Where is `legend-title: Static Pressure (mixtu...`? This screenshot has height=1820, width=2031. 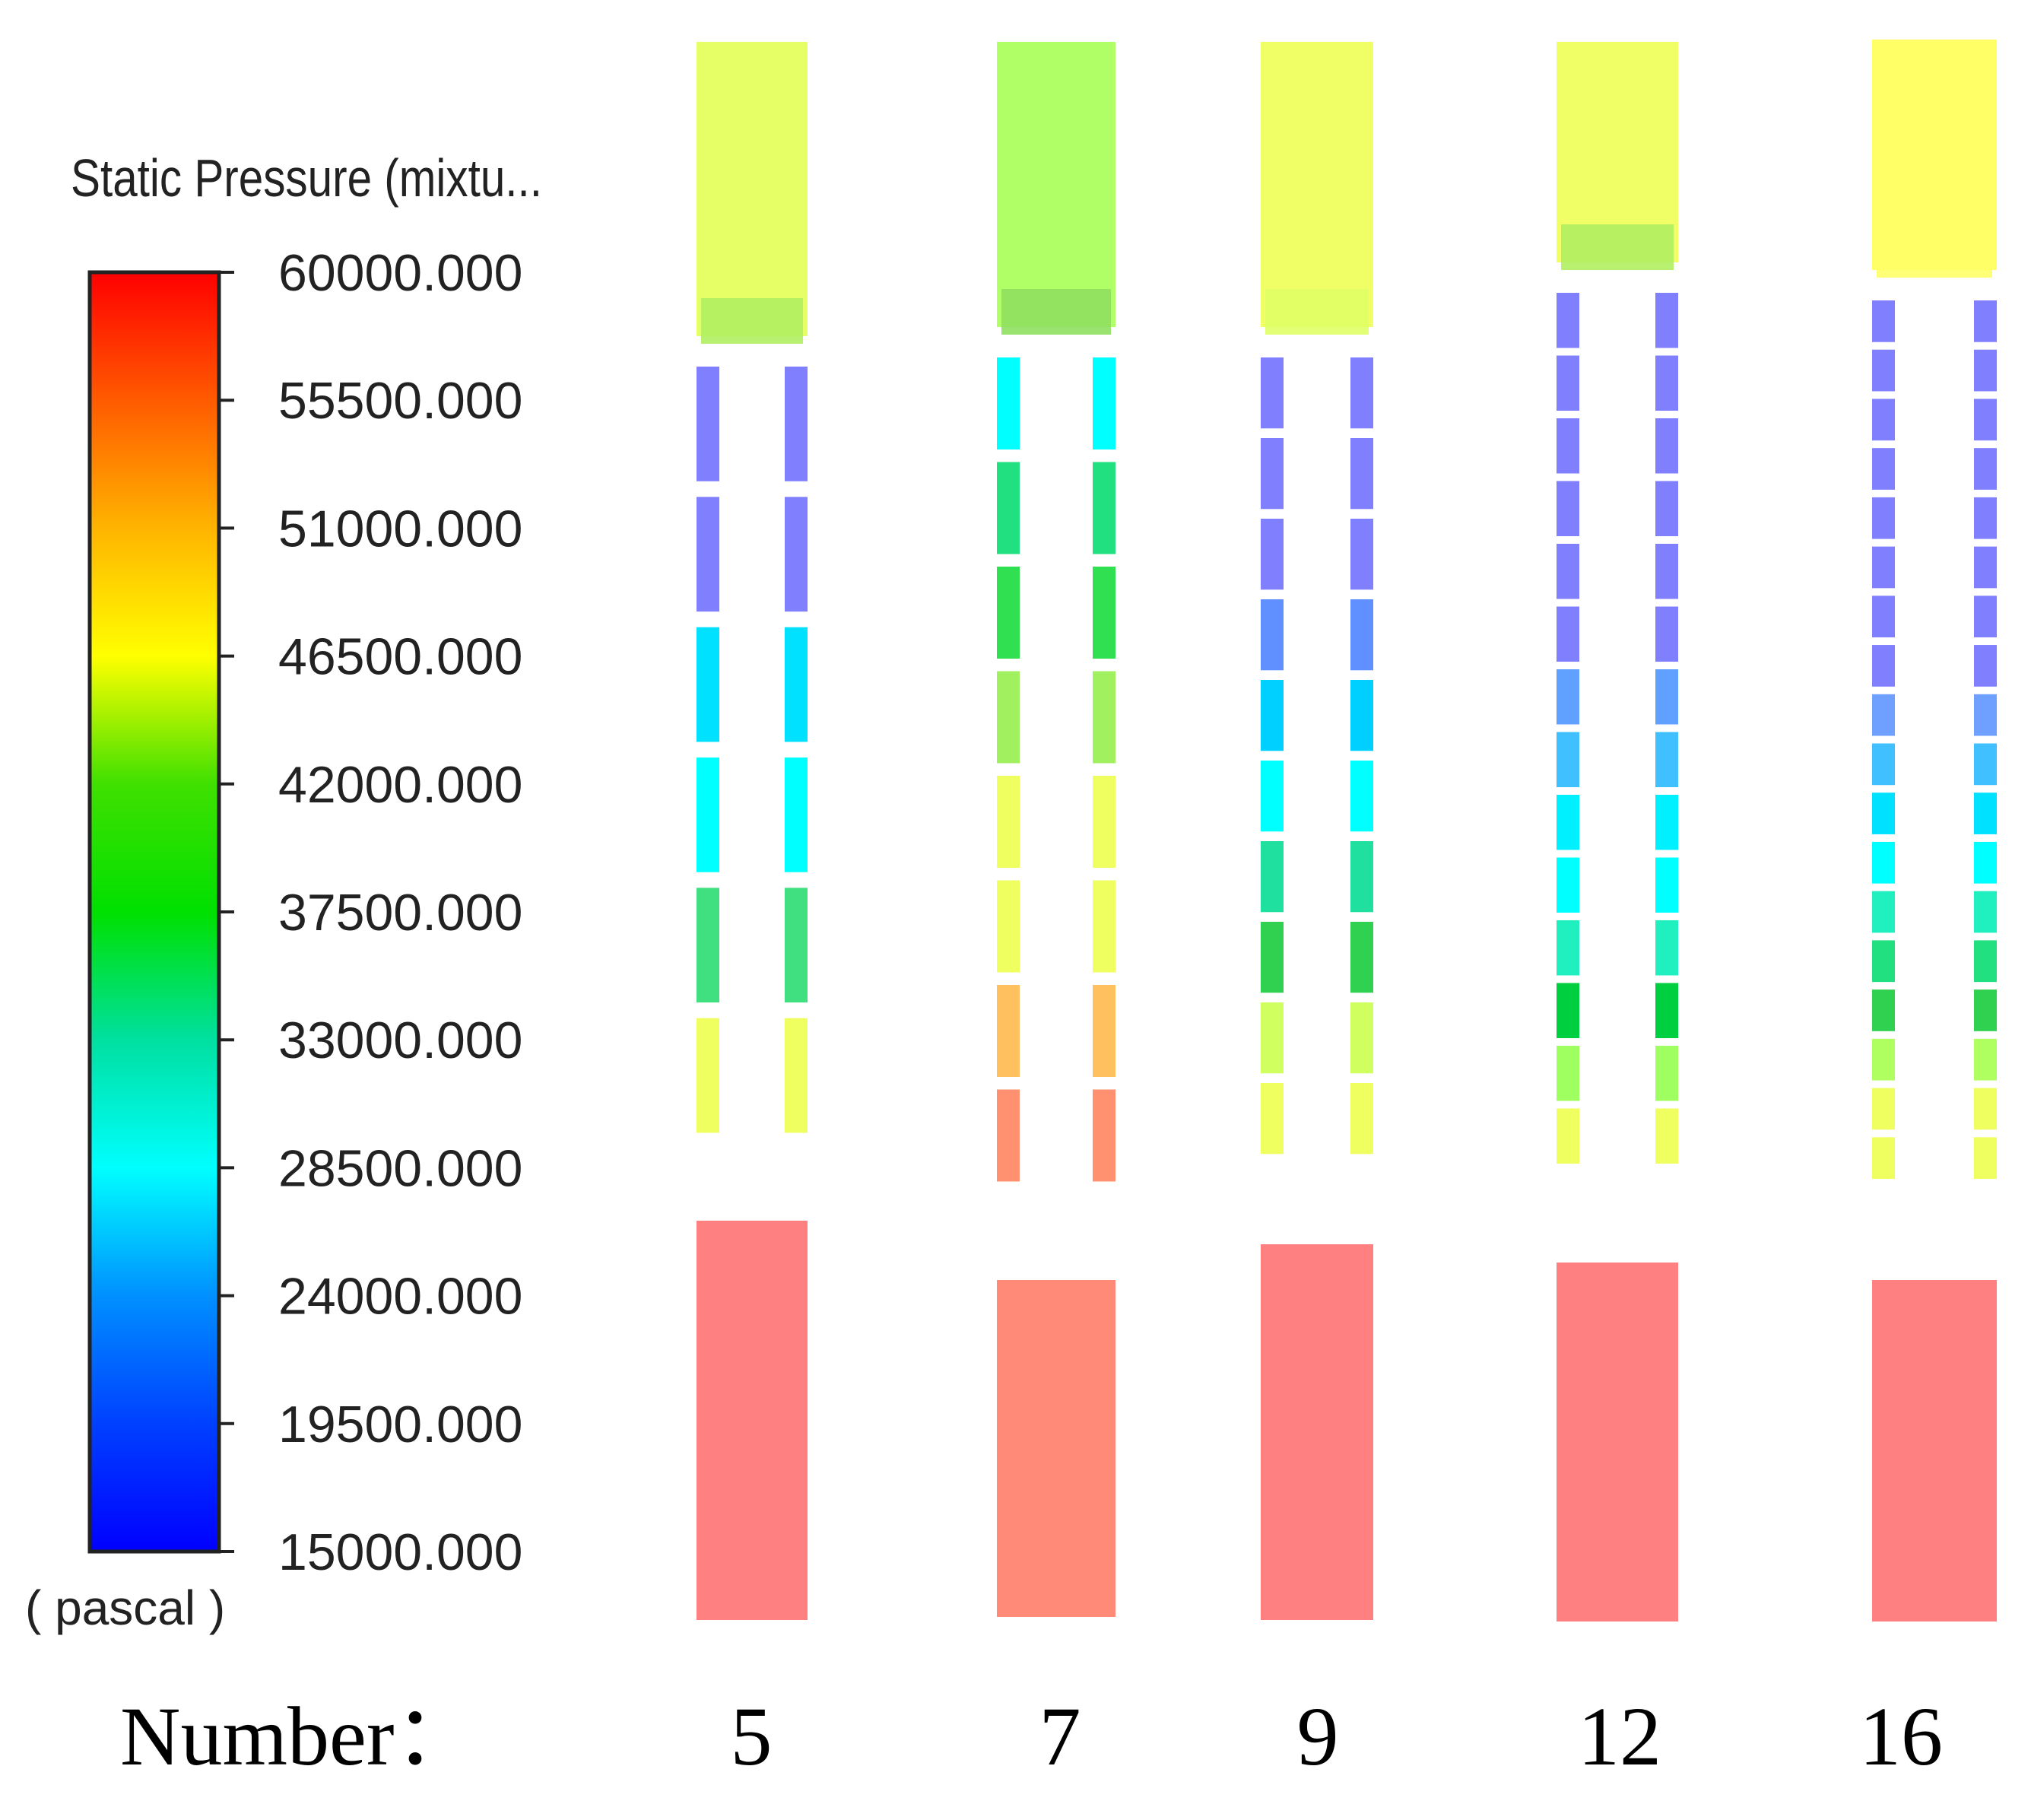
legend-title: Static Pressure (mixtu... is located at coordinates (306, 178).